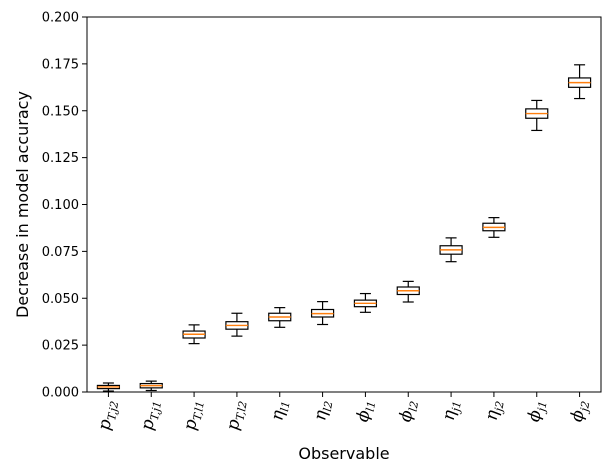  What do you see at coordinates (199, 411) in the screenshot?
I see `x-tick-subscript: T,l1` at bounding box center [199, 411].